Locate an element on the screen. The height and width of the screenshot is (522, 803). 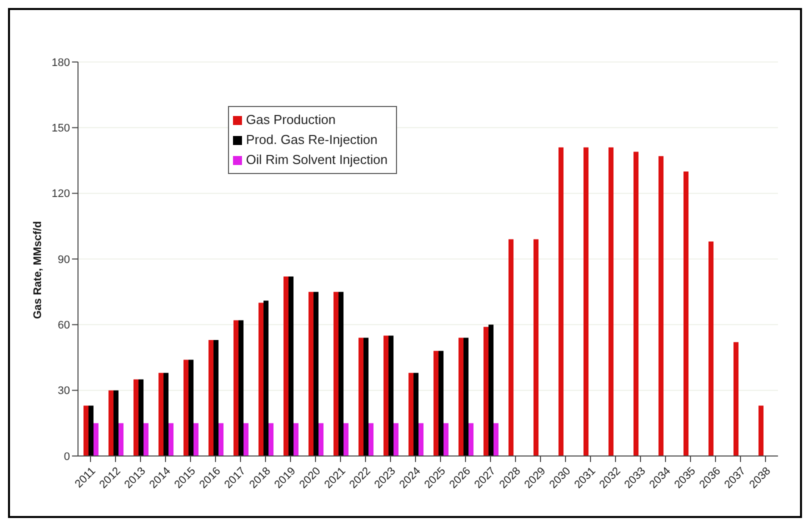
legend-label: Oil Rim Solvent Injection is located at coordinates (317, 160).